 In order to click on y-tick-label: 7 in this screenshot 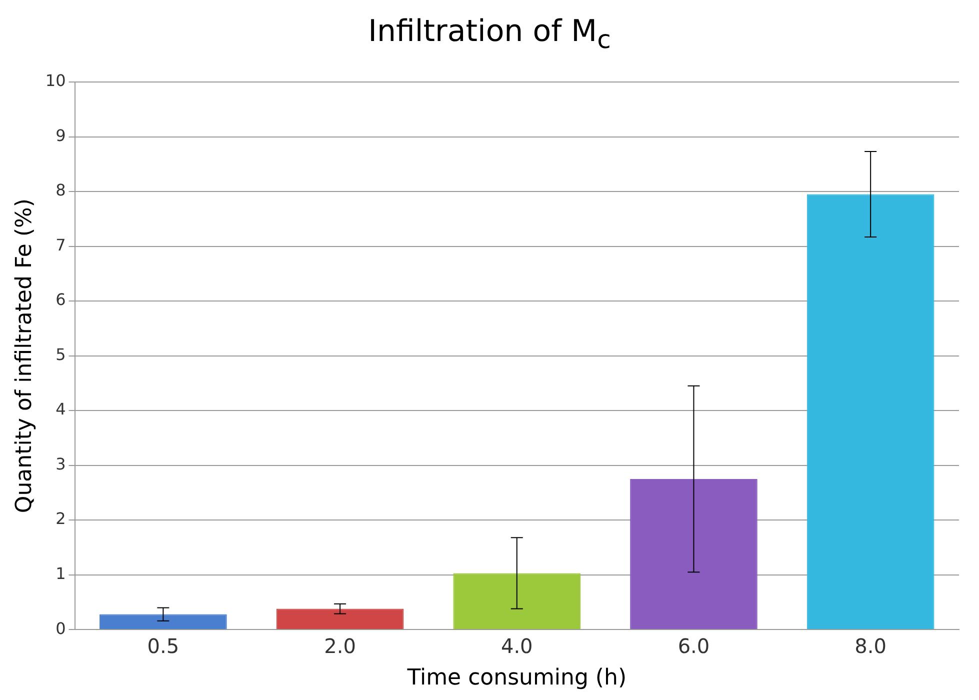, I will do `click(61, 244)`.